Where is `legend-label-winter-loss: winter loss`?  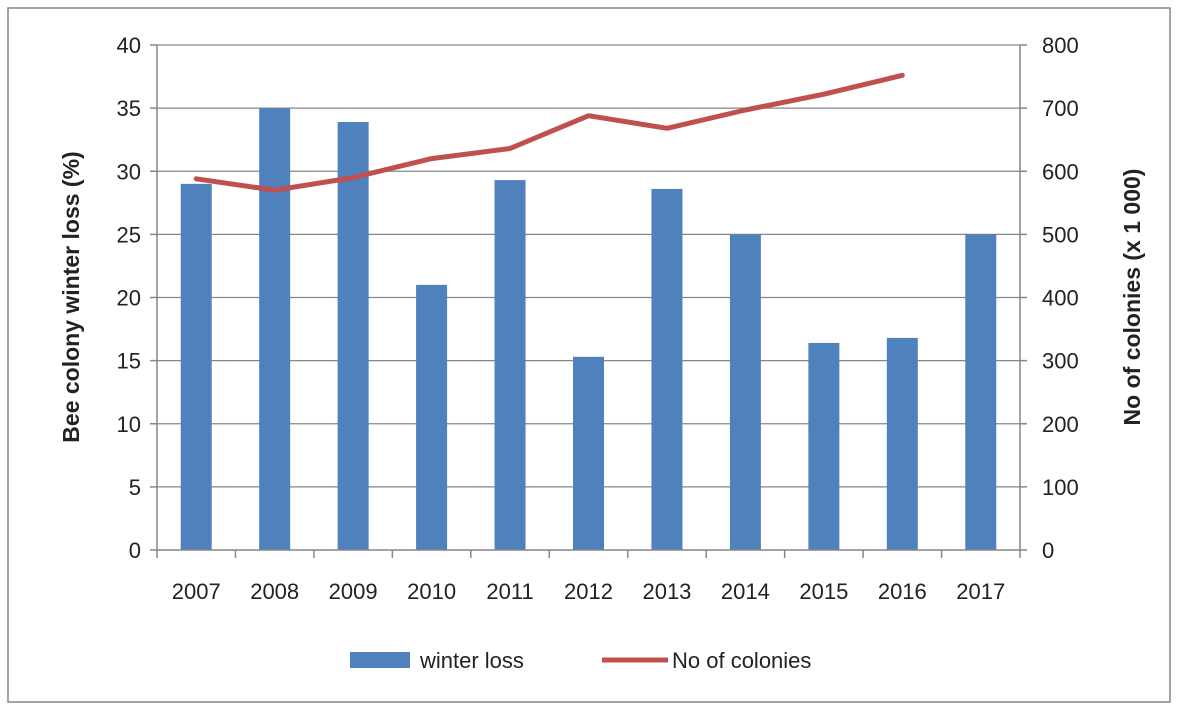
legend-label-winter-loss: winter loss is located at coordinates (471, 660).